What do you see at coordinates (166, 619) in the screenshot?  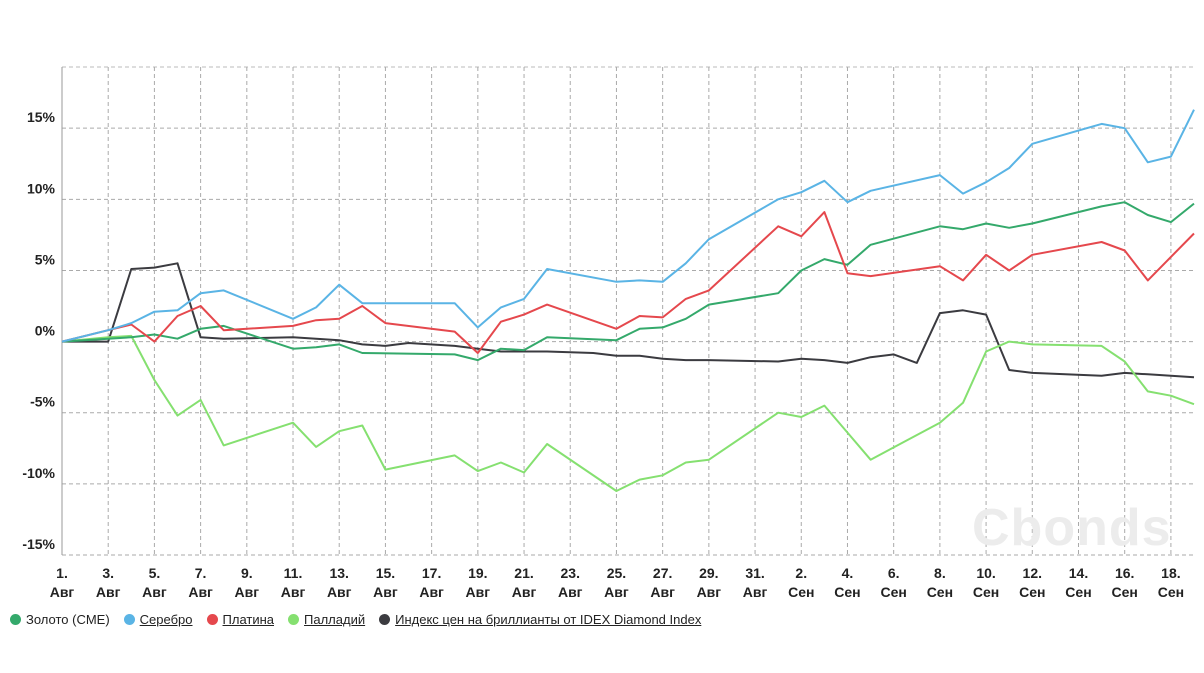 I see `legend-label: Серебро` at bounding box center [166, 619].